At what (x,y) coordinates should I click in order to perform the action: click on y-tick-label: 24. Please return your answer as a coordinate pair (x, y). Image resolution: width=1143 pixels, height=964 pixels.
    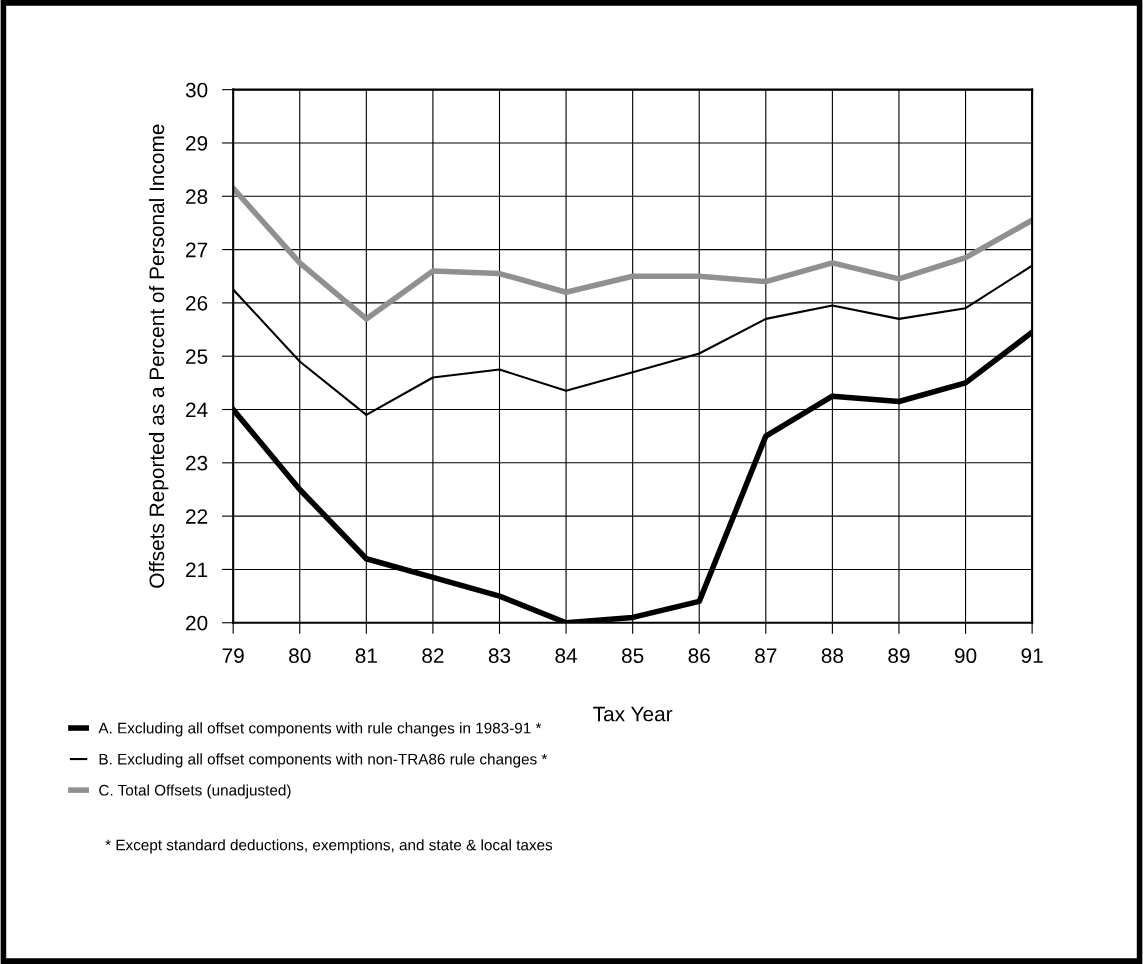
    Looking at the image, I should click on (197, 410).